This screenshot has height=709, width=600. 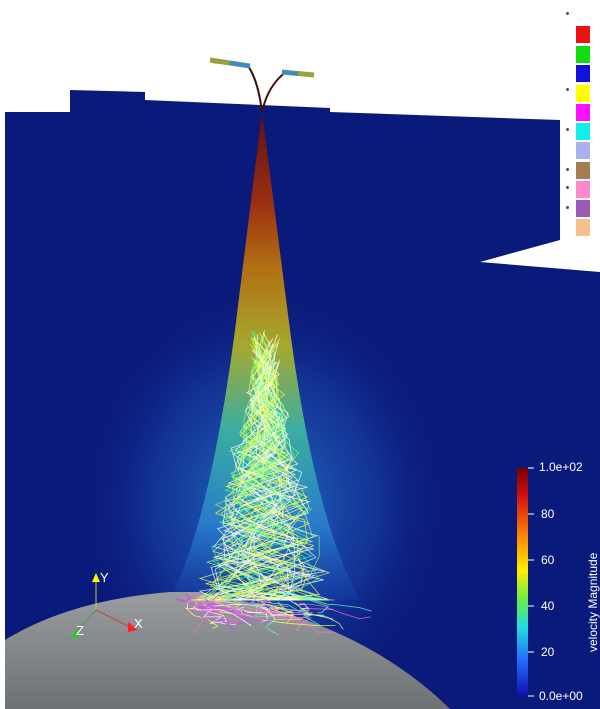 I want to click on colorbar-max-label: 1.0e+02, so click(x=561, y=467).